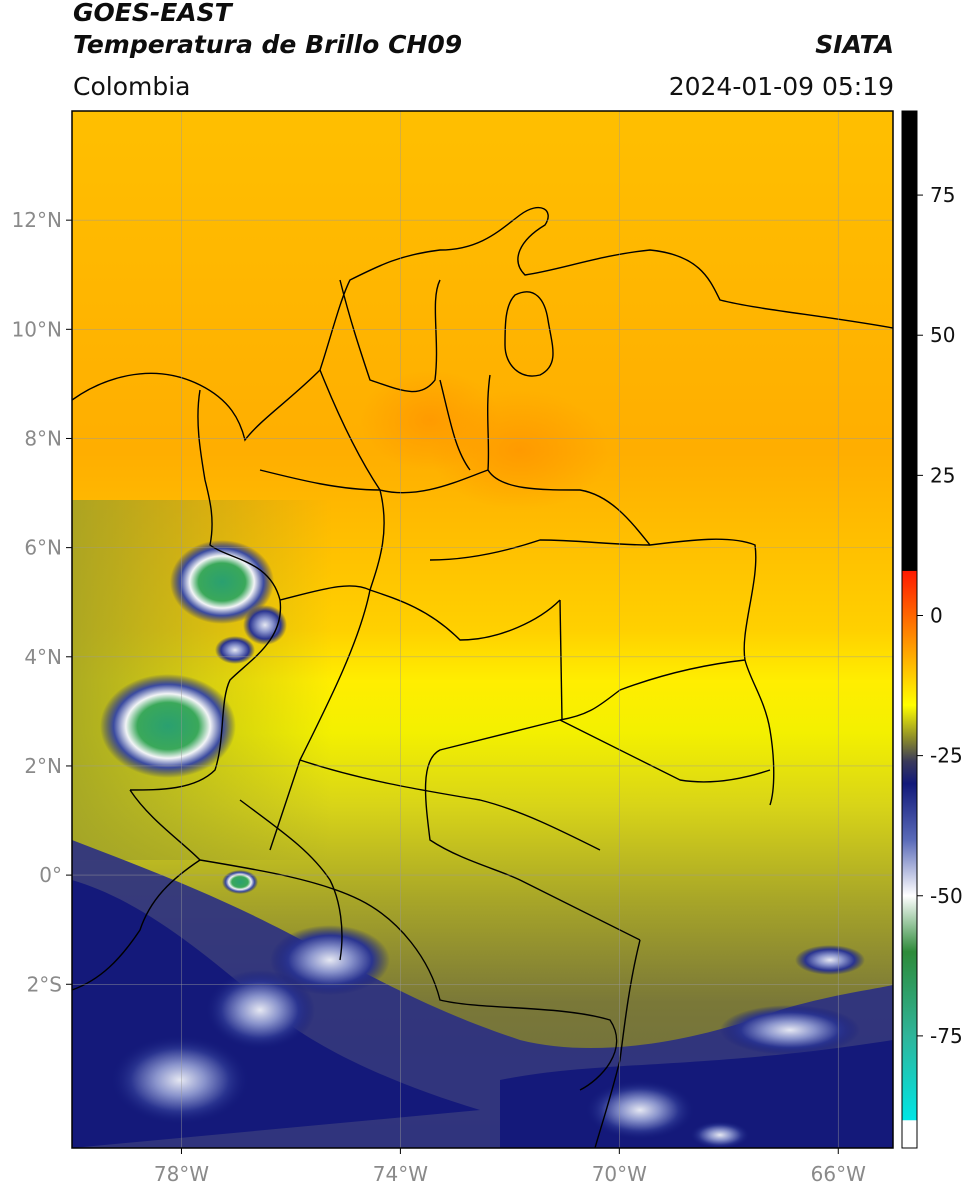 The image size is (966, 1190). Describe the element at coordinates (781, 86) in the screenshot. I see `timestamp-label: 2024-01-09 05:19` at that location.